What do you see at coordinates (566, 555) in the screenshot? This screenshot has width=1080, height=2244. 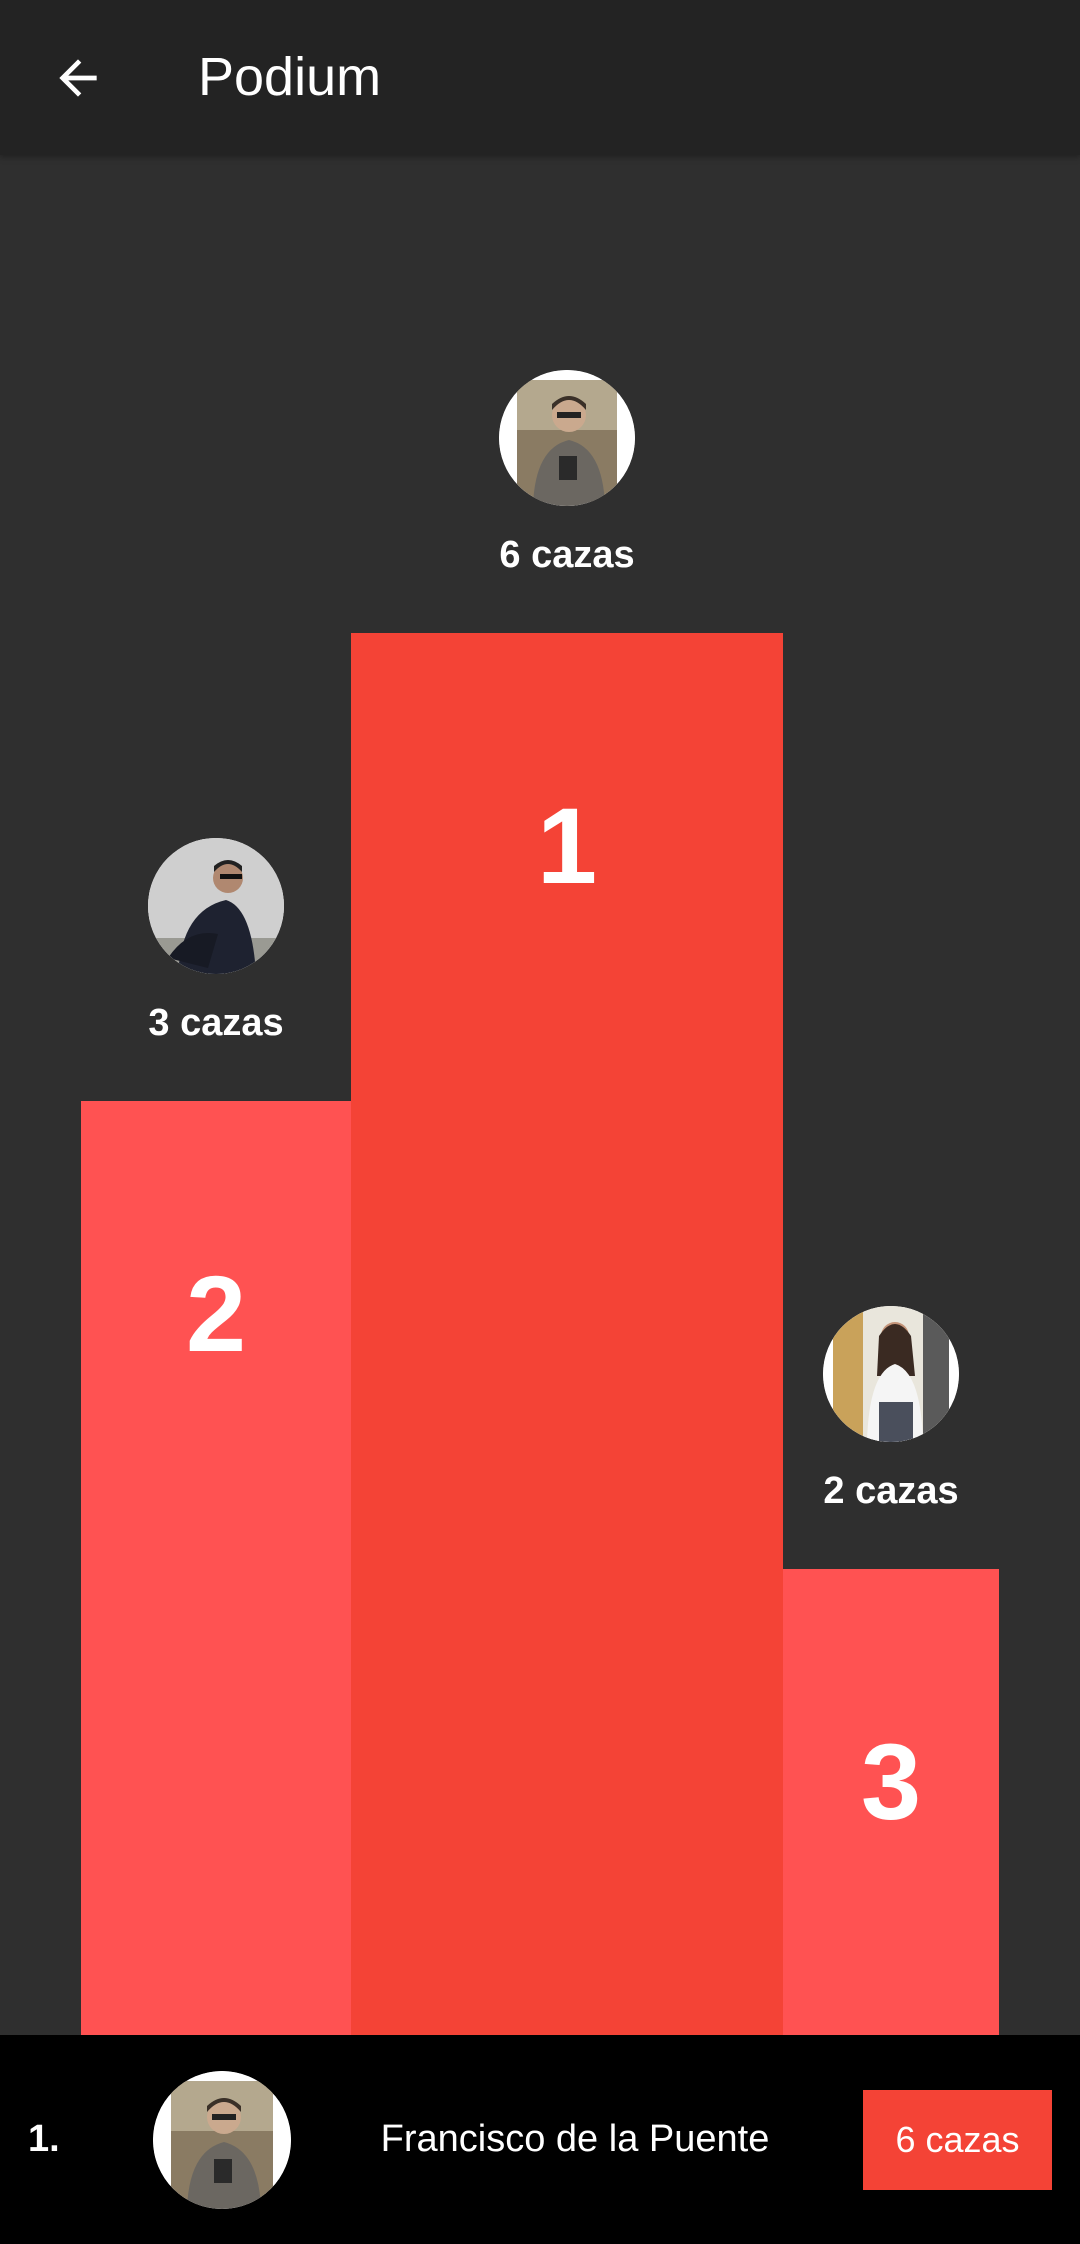 I see `catch-count: 6 cazas` at bounding box center [566, 555].